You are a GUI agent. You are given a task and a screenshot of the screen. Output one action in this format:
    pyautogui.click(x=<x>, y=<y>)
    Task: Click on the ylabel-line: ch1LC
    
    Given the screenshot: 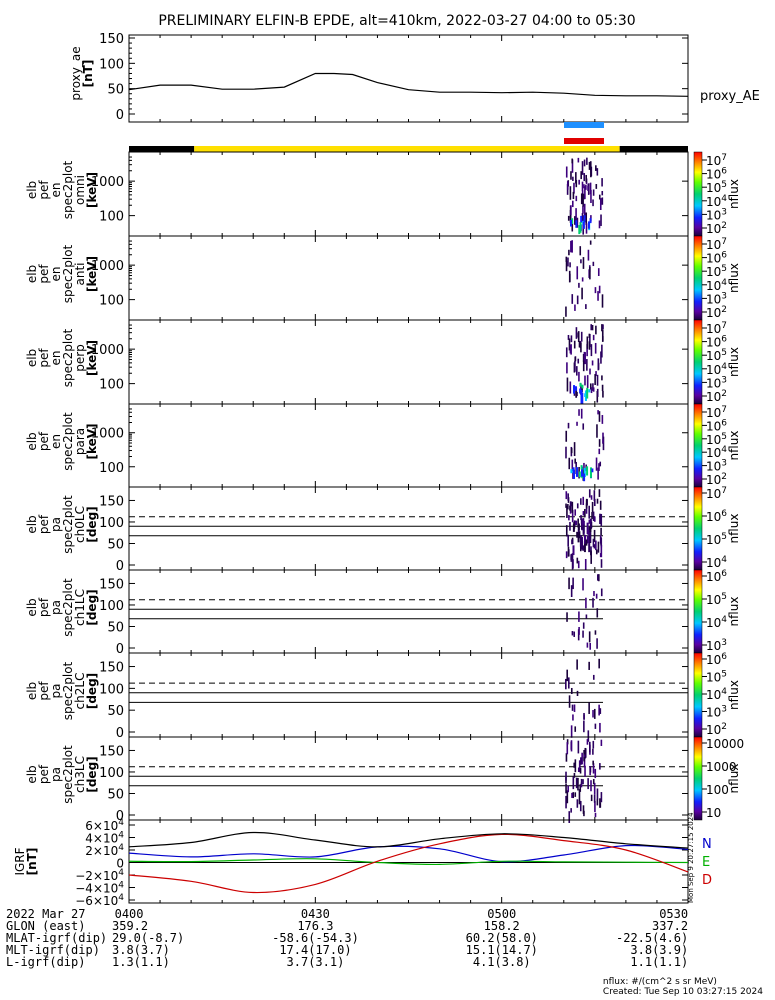 What is the action you would take?
    pyautogui.click(x=80, y=607)
    